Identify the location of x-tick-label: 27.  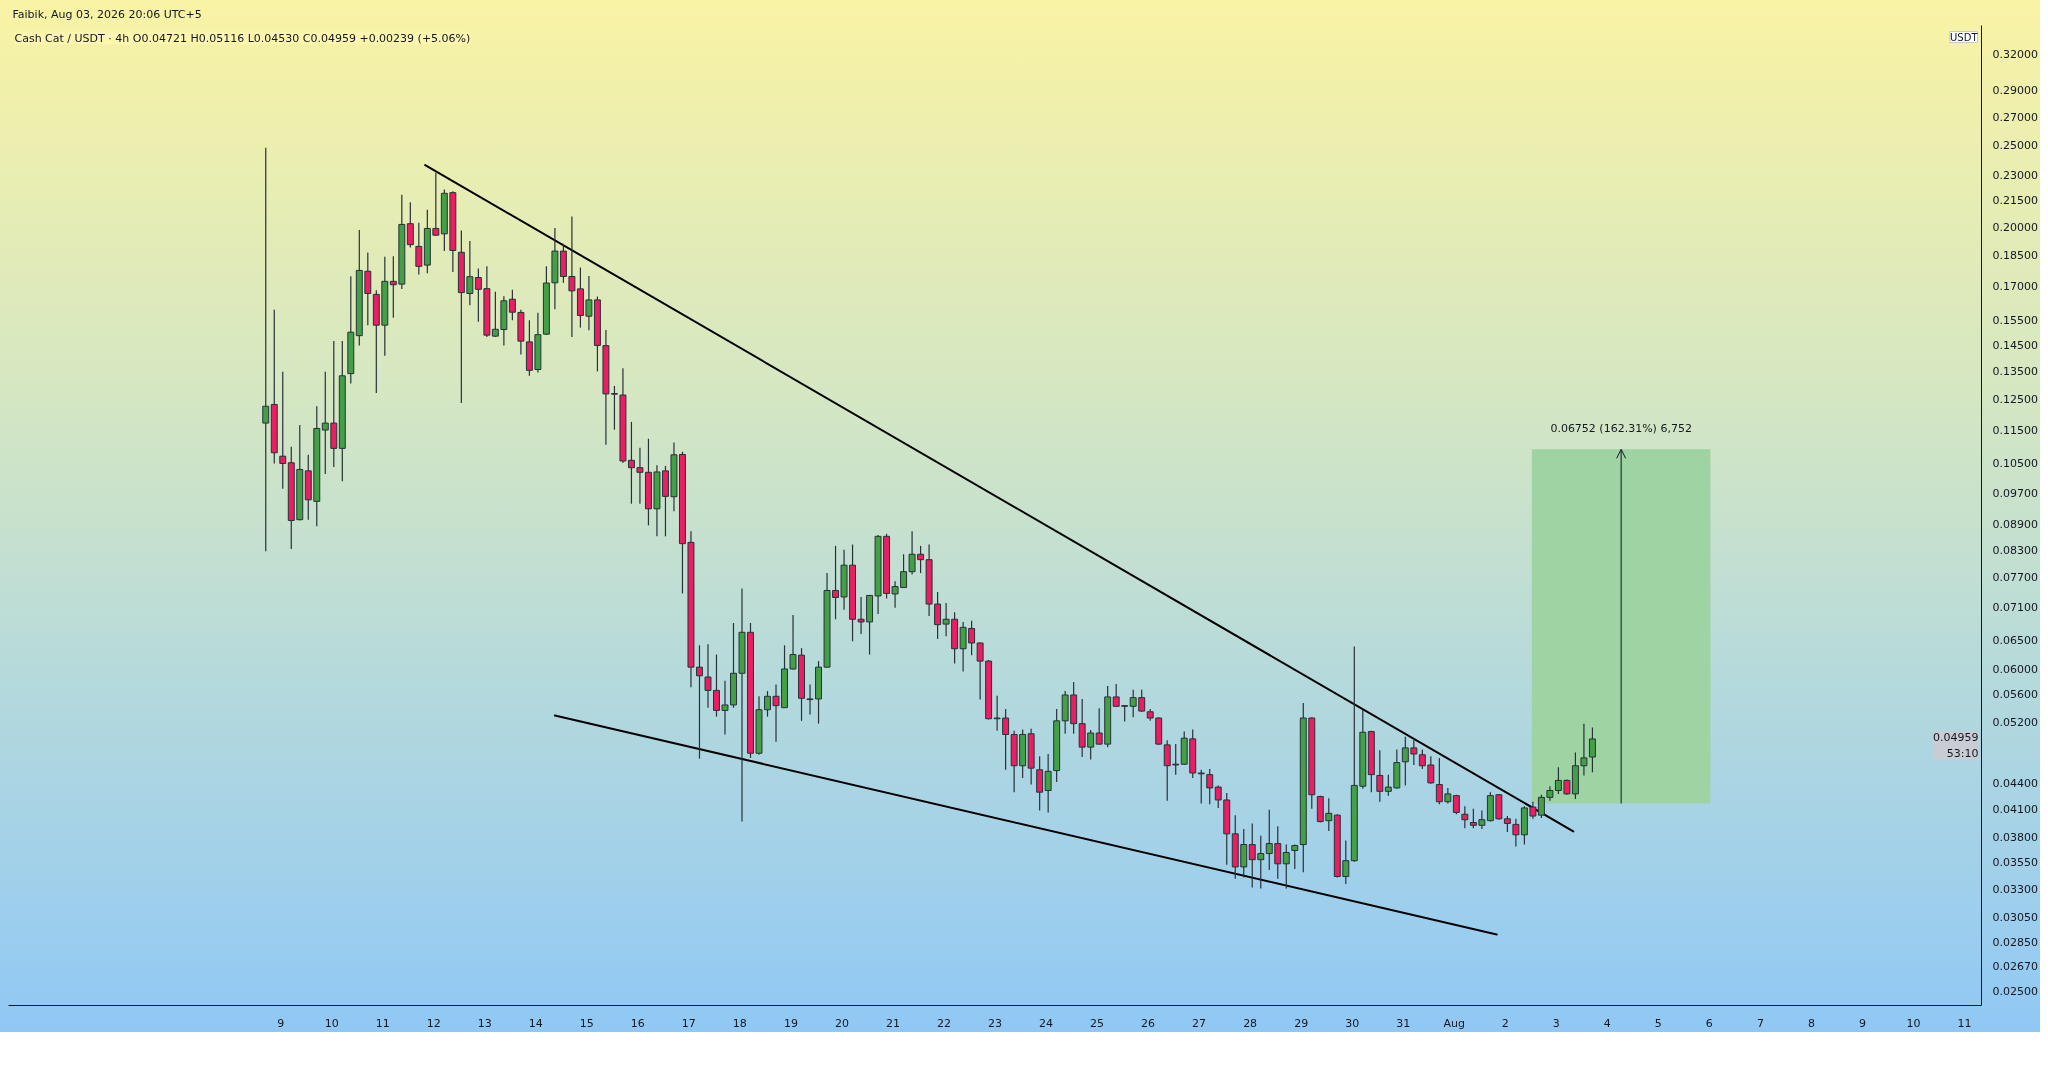
(1199, 1023).